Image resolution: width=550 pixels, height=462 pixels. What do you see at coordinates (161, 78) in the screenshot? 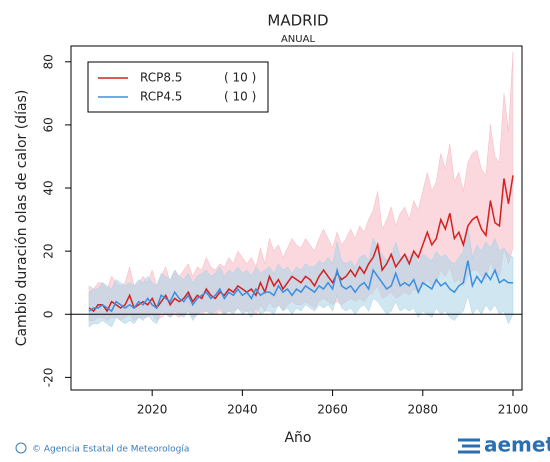
I see `legend-label: RCP8.5` at bounding box center [161, 78].